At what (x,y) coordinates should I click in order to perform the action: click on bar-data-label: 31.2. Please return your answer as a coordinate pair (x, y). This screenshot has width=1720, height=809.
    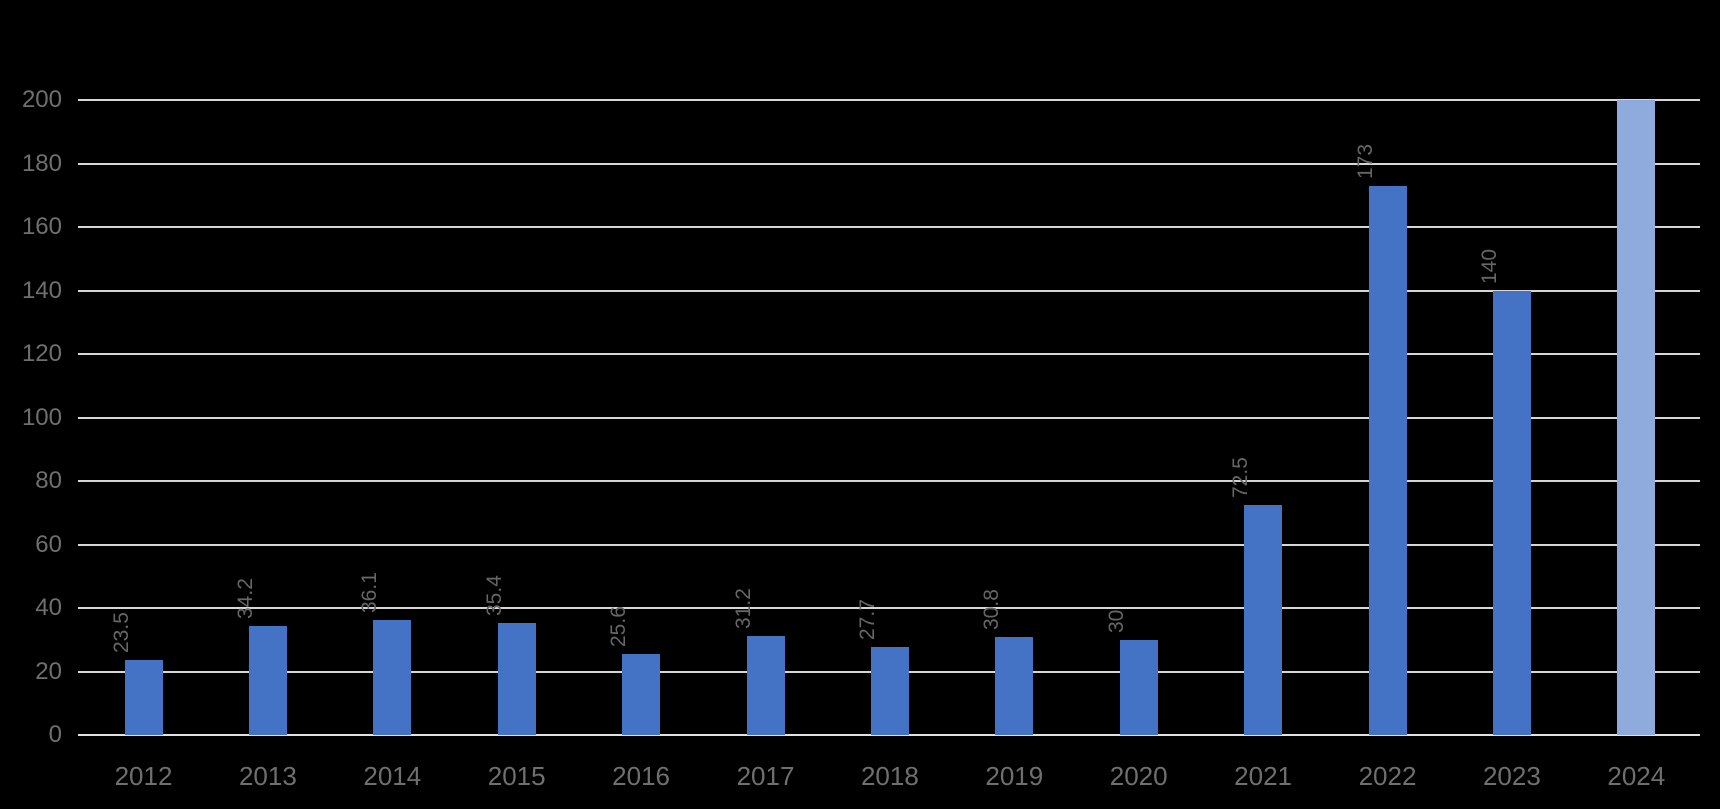
    Looking at the image, I should click on (743, 608).